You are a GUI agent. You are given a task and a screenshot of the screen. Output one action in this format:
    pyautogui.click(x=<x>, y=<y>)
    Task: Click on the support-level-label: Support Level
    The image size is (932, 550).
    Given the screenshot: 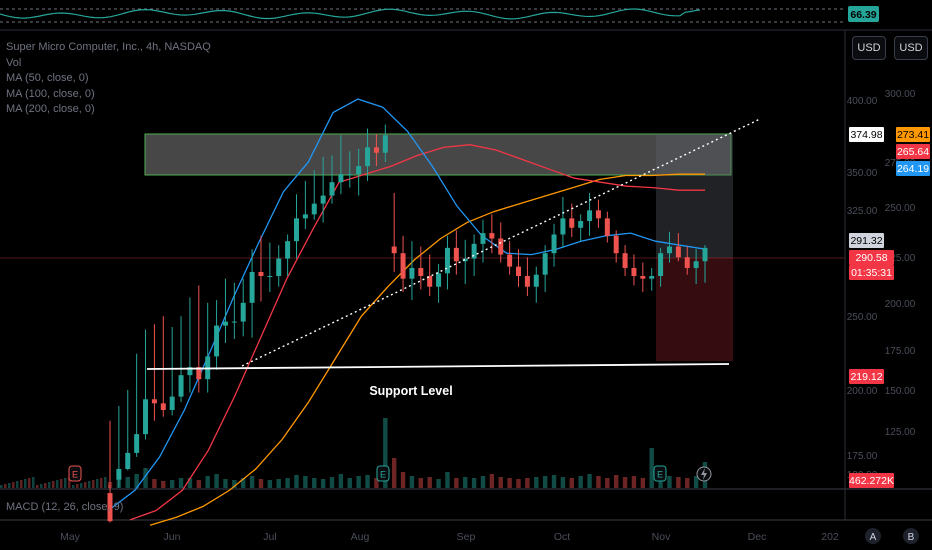 What is the action you would take?
    pyautogui.click(x=410, y=391)
    